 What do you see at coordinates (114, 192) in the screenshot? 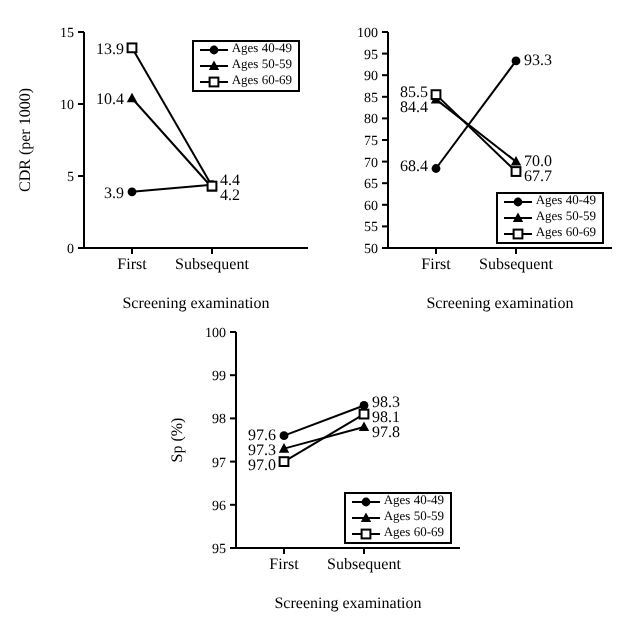
I see `data-label: 3.9` at bounding box center [114, 192].